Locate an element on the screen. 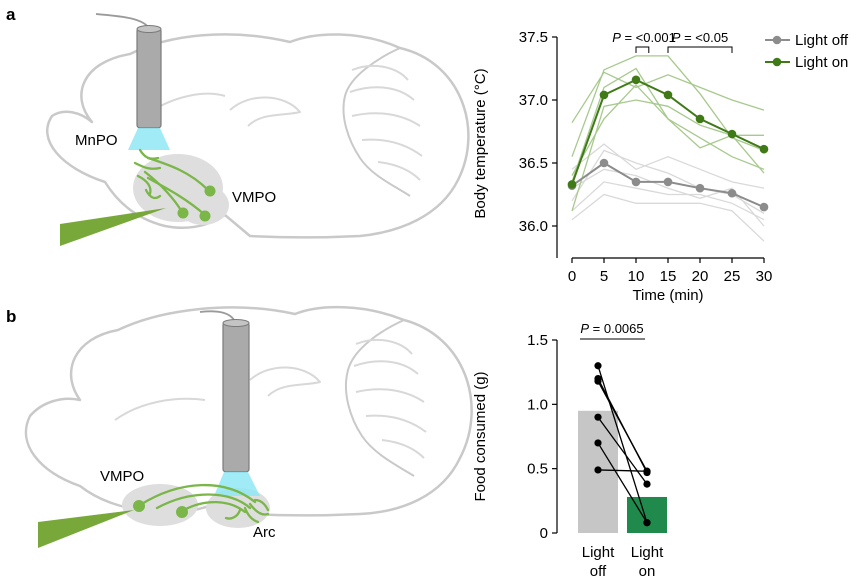 The image size is (865, 587). neuron-soma-a3 is located at coordinates (205, 216).